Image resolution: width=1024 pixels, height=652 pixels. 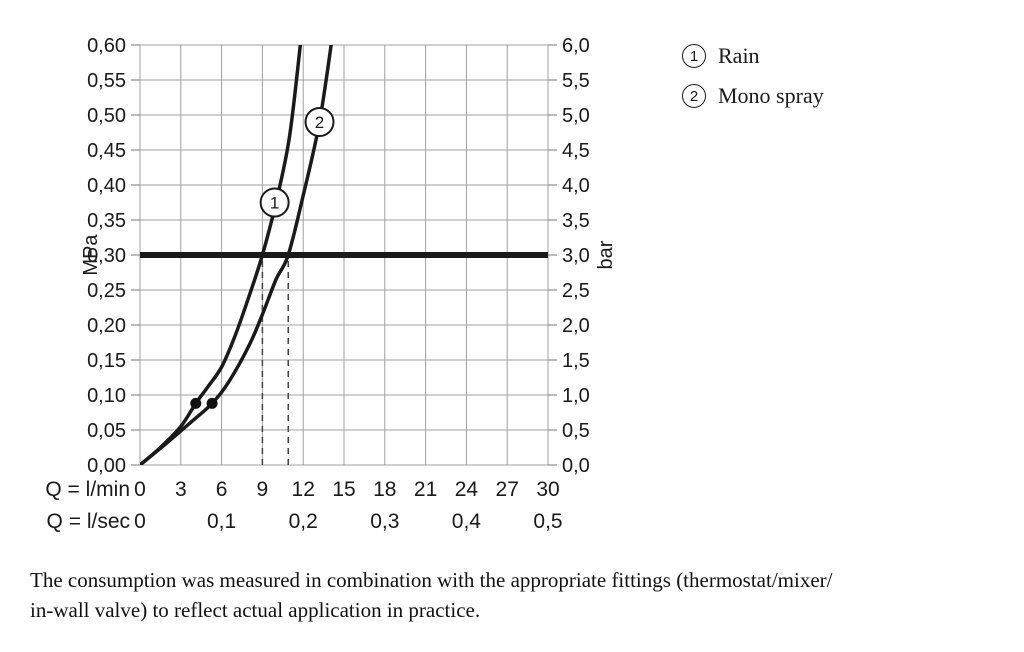 I want to click on svg-text: 30, so click(x=547, y=489).